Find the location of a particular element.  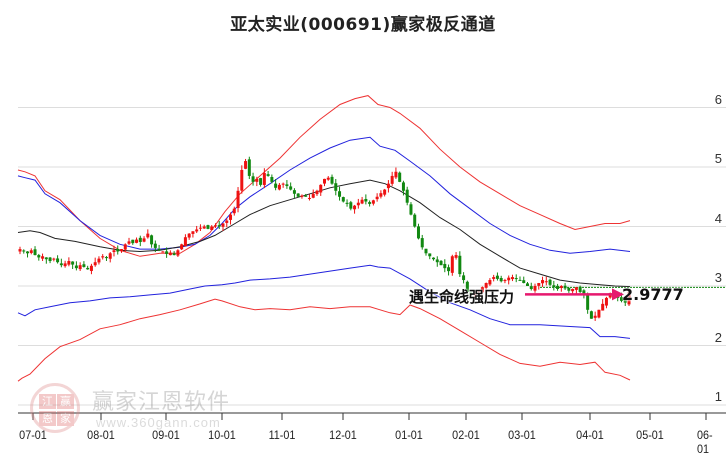

annotation-arrow is located at coordinates (574, 294).